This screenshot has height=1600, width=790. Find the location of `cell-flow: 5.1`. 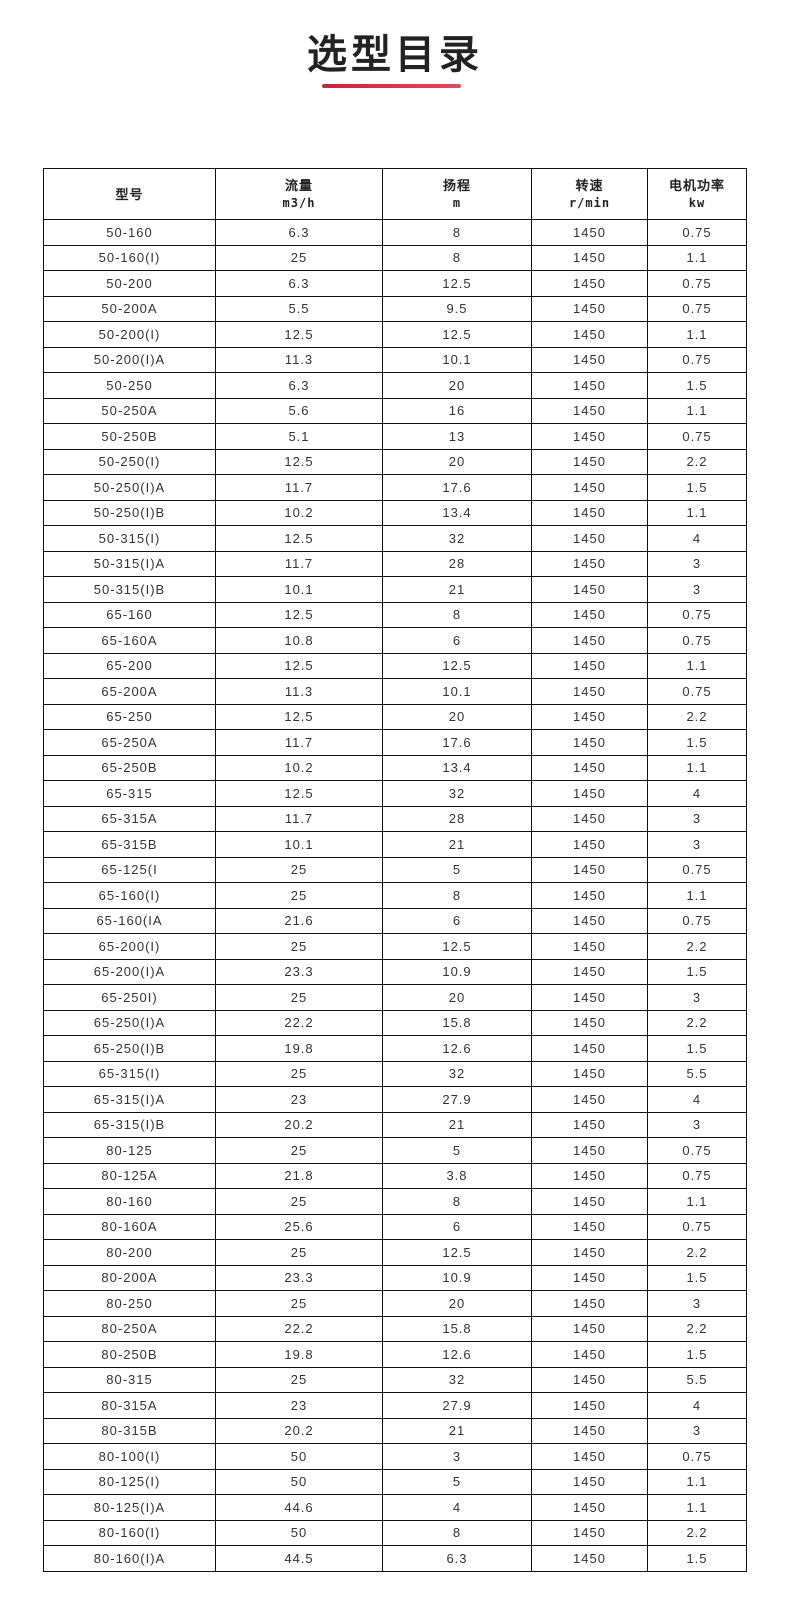

cell-flow: 5.1 is located at coordinates (299, 436).